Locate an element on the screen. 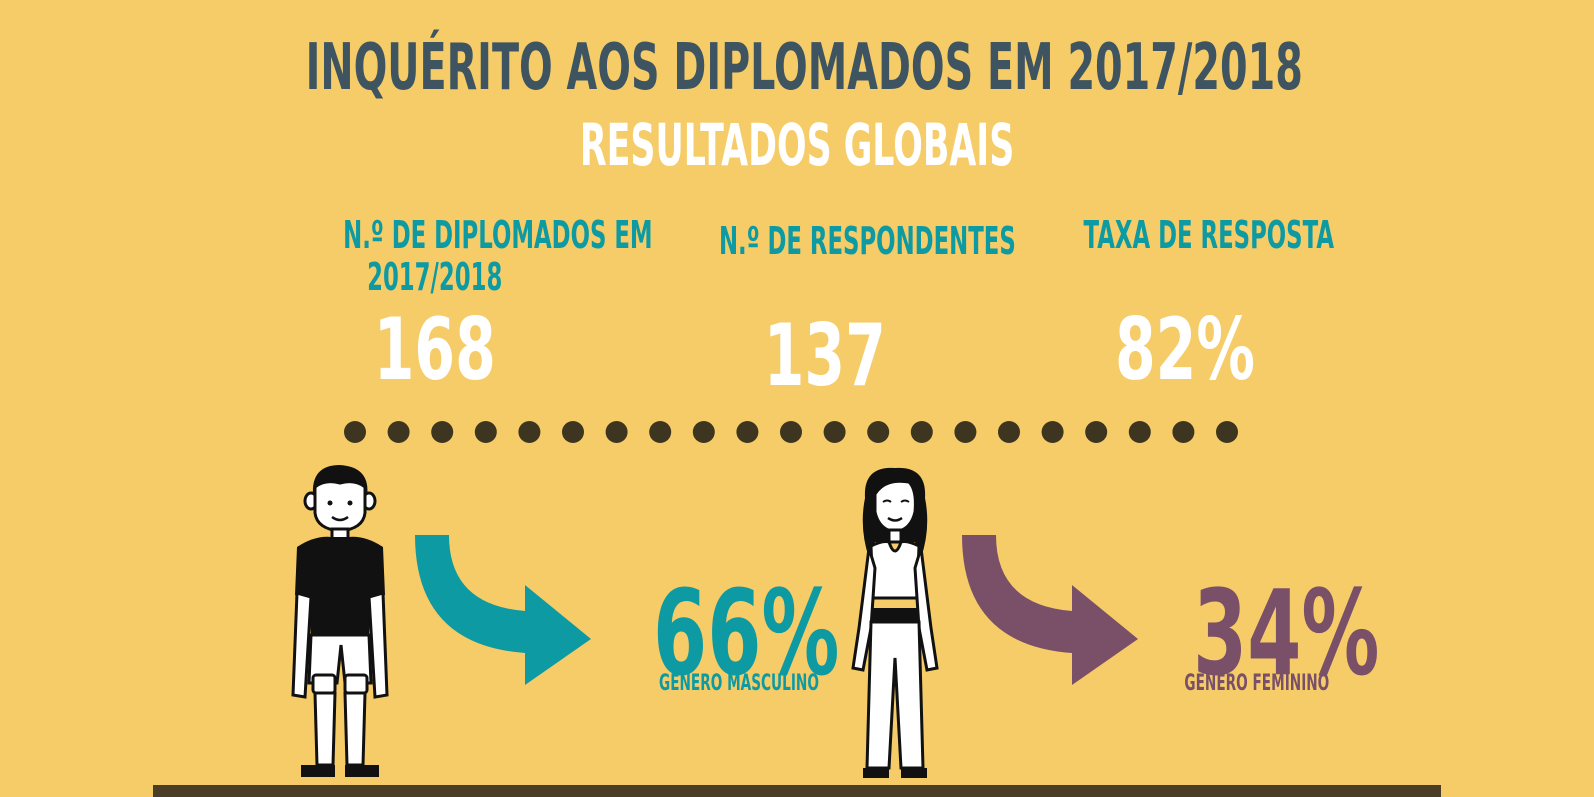 The image size is (1594, 797). stat-label-response-rate: TAXA DE RESPOSTA is located at coordinates (1209, 235).